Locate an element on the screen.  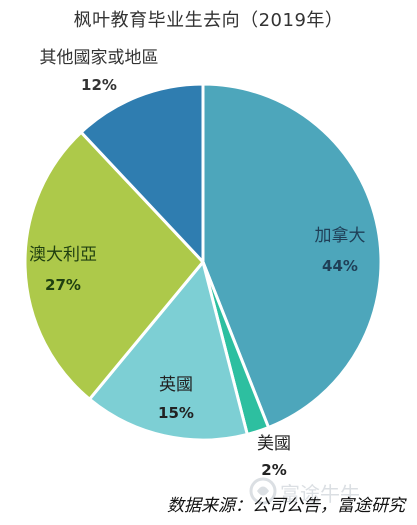
slice-label: 加拿大 is located at coordinates (340, 235).